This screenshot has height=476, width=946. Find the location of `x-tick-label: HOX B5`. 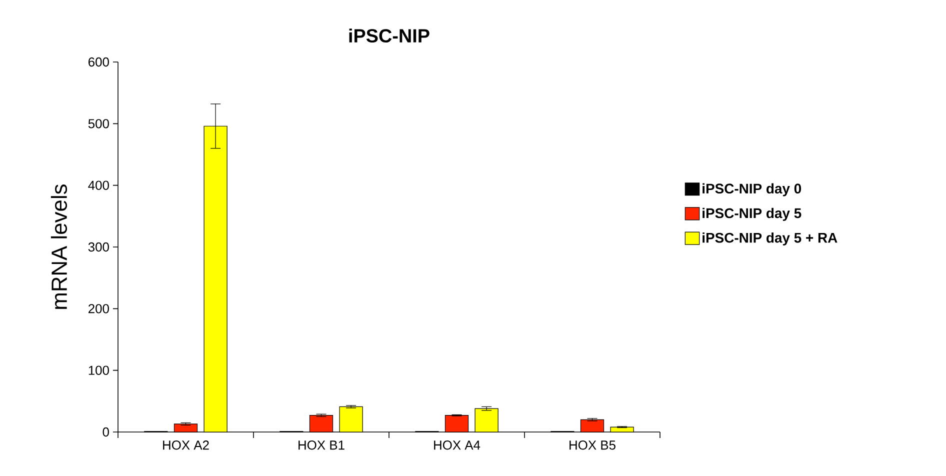

x-tick-label: HOX B5 is located at coordinates (593, 445).